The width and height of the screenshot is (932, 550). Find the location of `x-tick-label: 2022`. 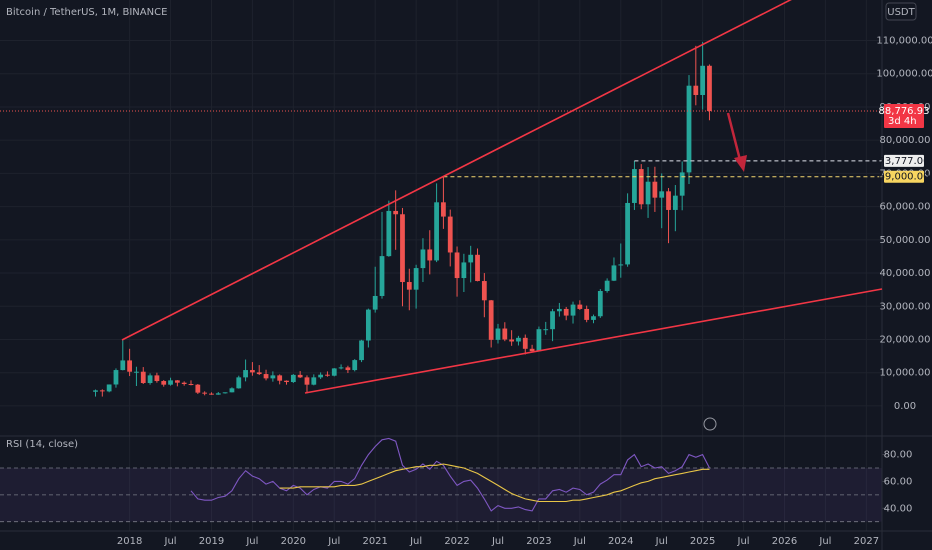

x-tick-label: 2022 is located at coordinates (456, 541).